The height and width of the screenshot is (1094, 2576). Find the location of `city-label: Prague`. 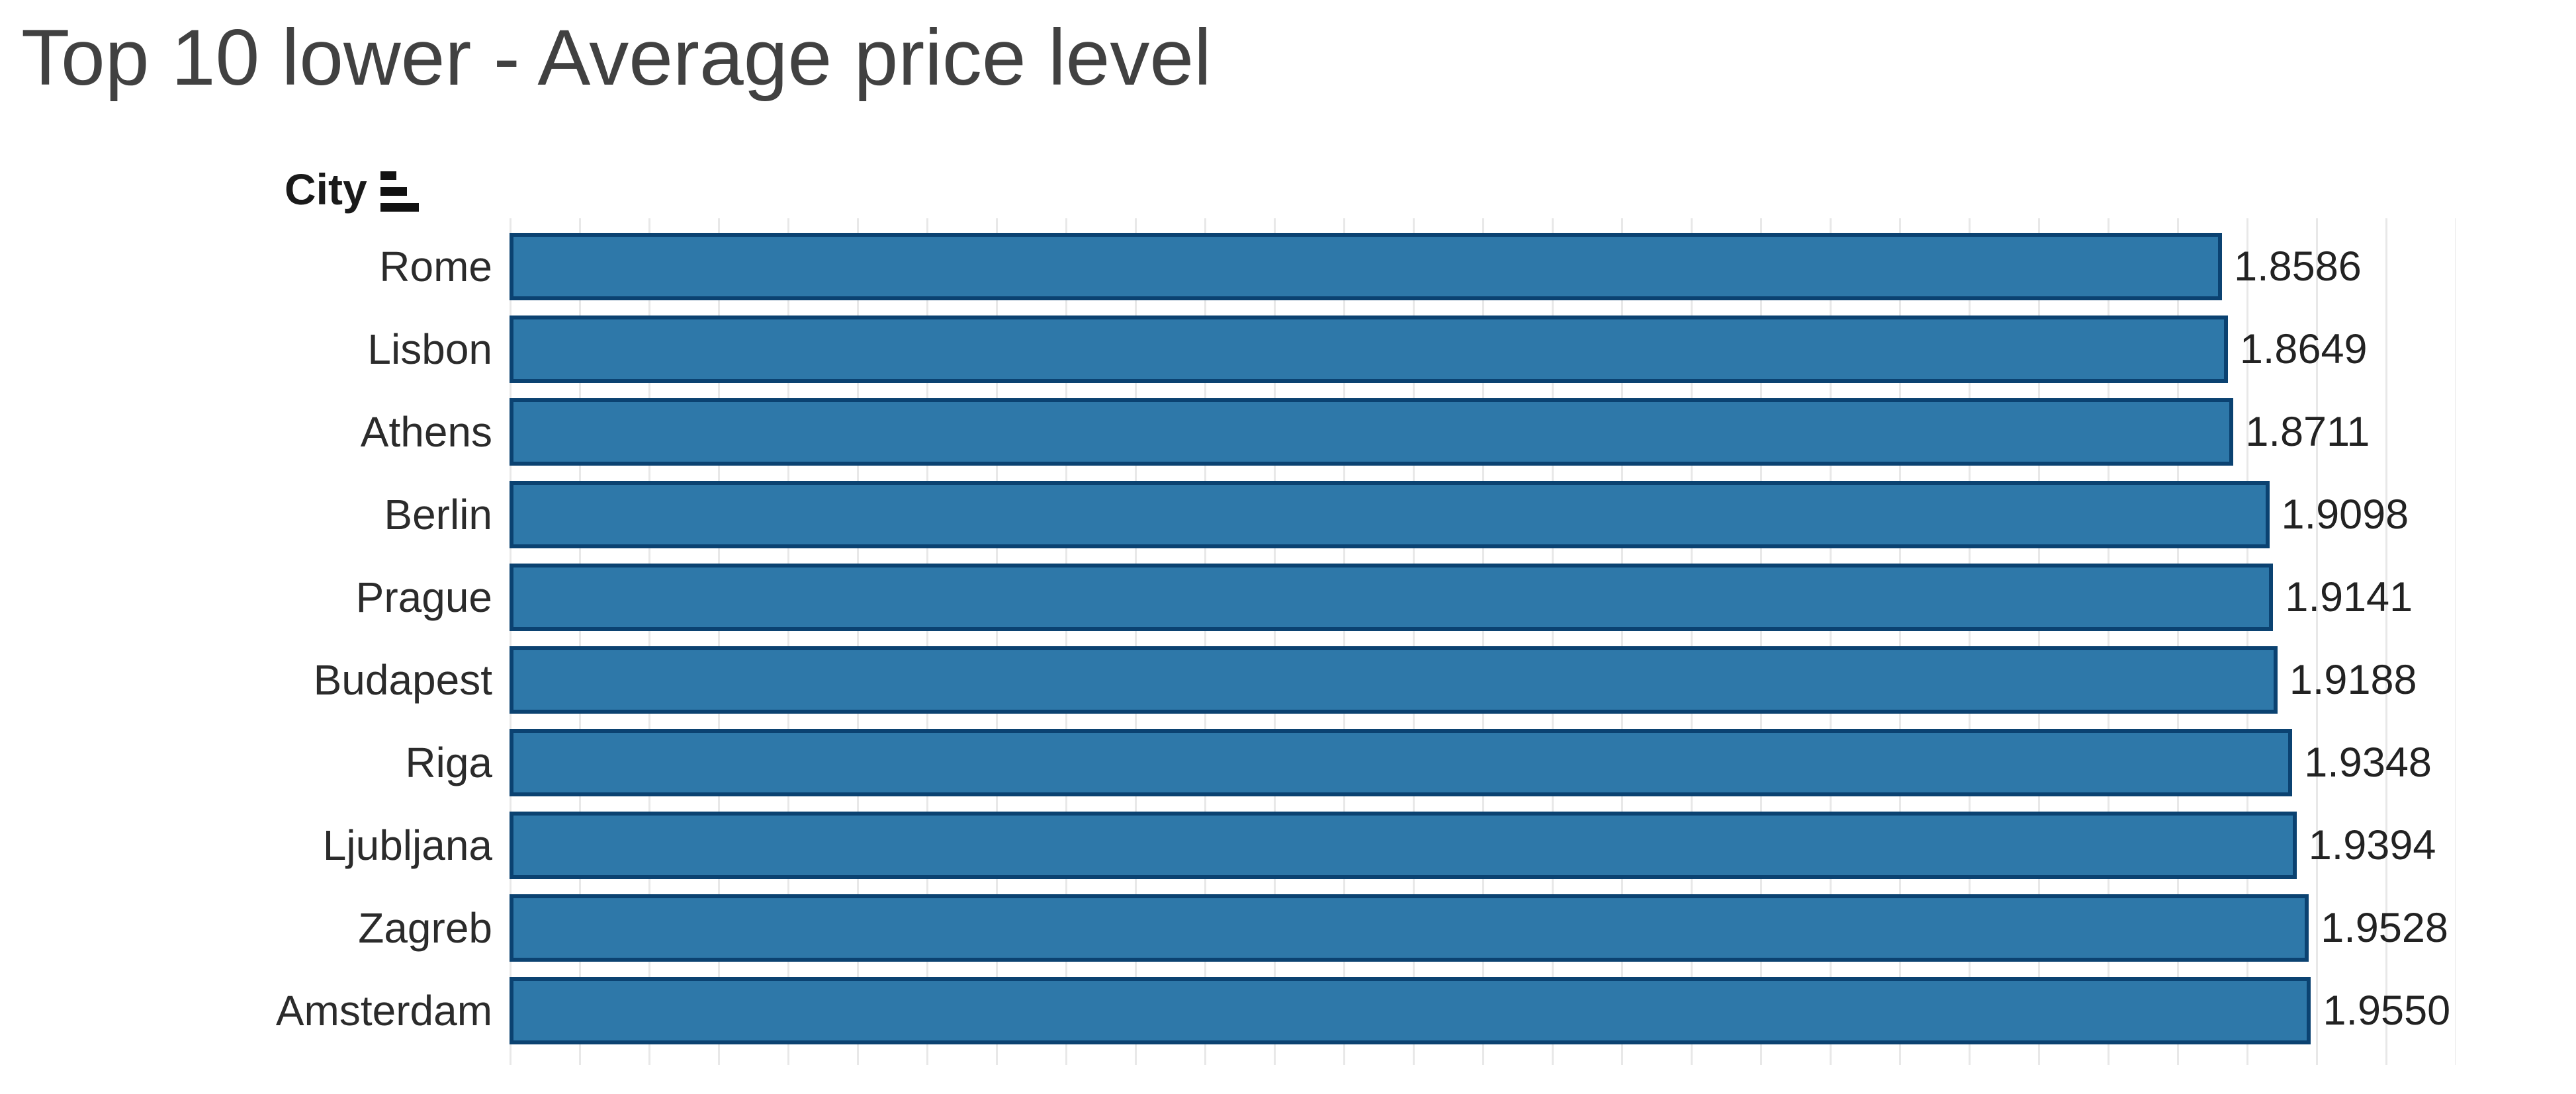

city-label: Prague is located at coordinates (423, 597).